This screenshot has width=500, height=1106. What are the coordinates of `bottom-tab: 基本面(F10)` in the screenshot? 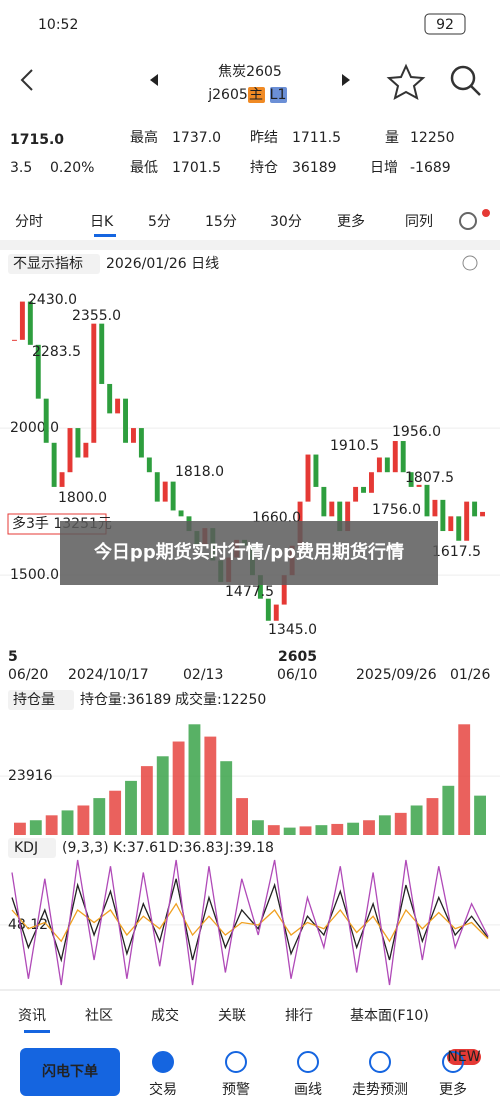 It's located at (389, 1015).